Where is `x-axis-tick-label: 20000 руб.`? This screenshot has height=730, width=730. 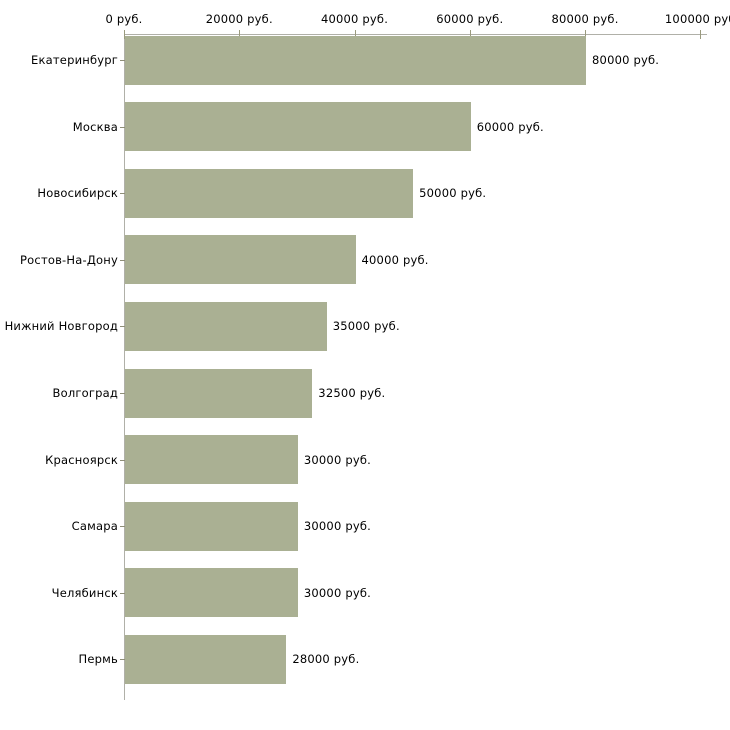
x-axis-tick-label: 20000 руб. is located at coordinates (239, 19).